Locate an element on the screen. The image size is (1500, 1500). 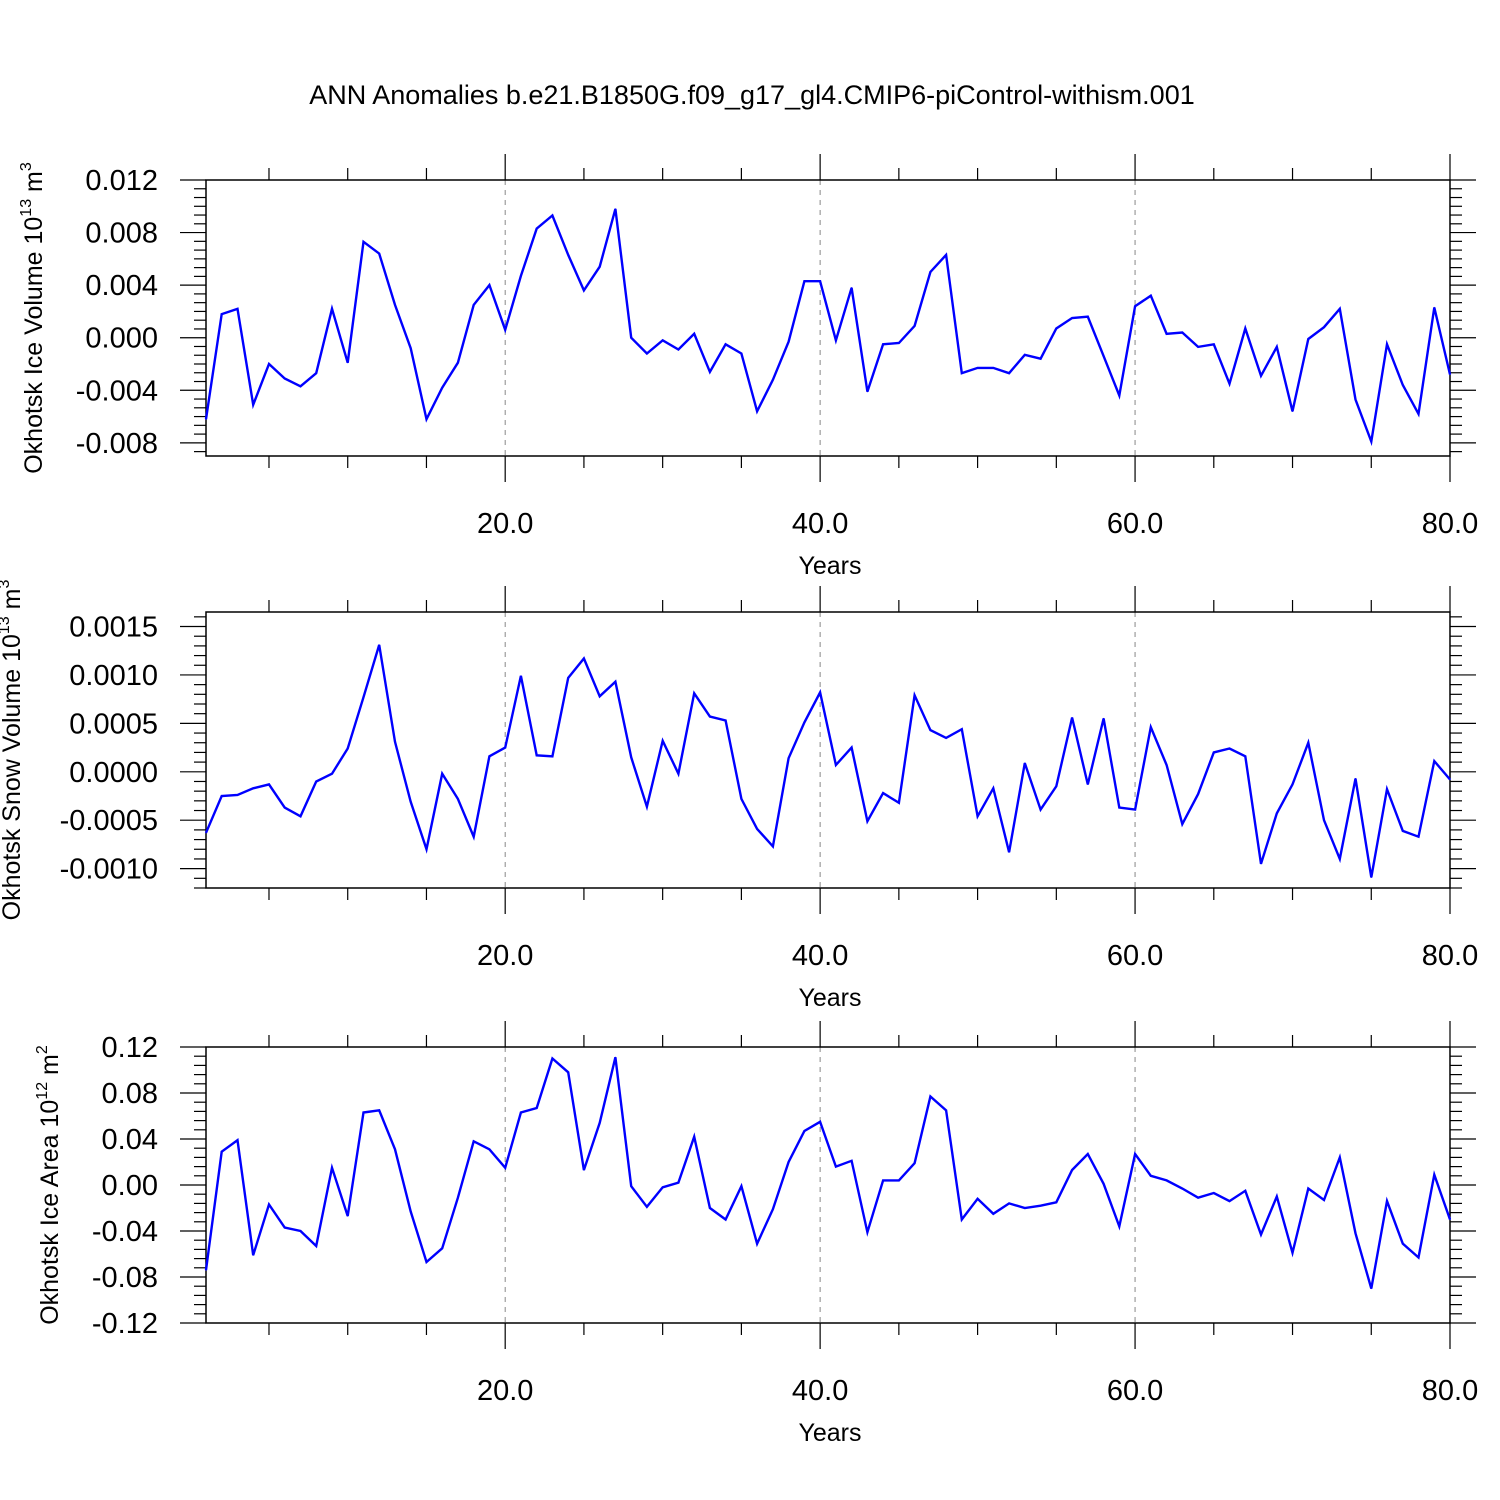
x-tick-label: 80.0 is located at coordinates (1450, 956).